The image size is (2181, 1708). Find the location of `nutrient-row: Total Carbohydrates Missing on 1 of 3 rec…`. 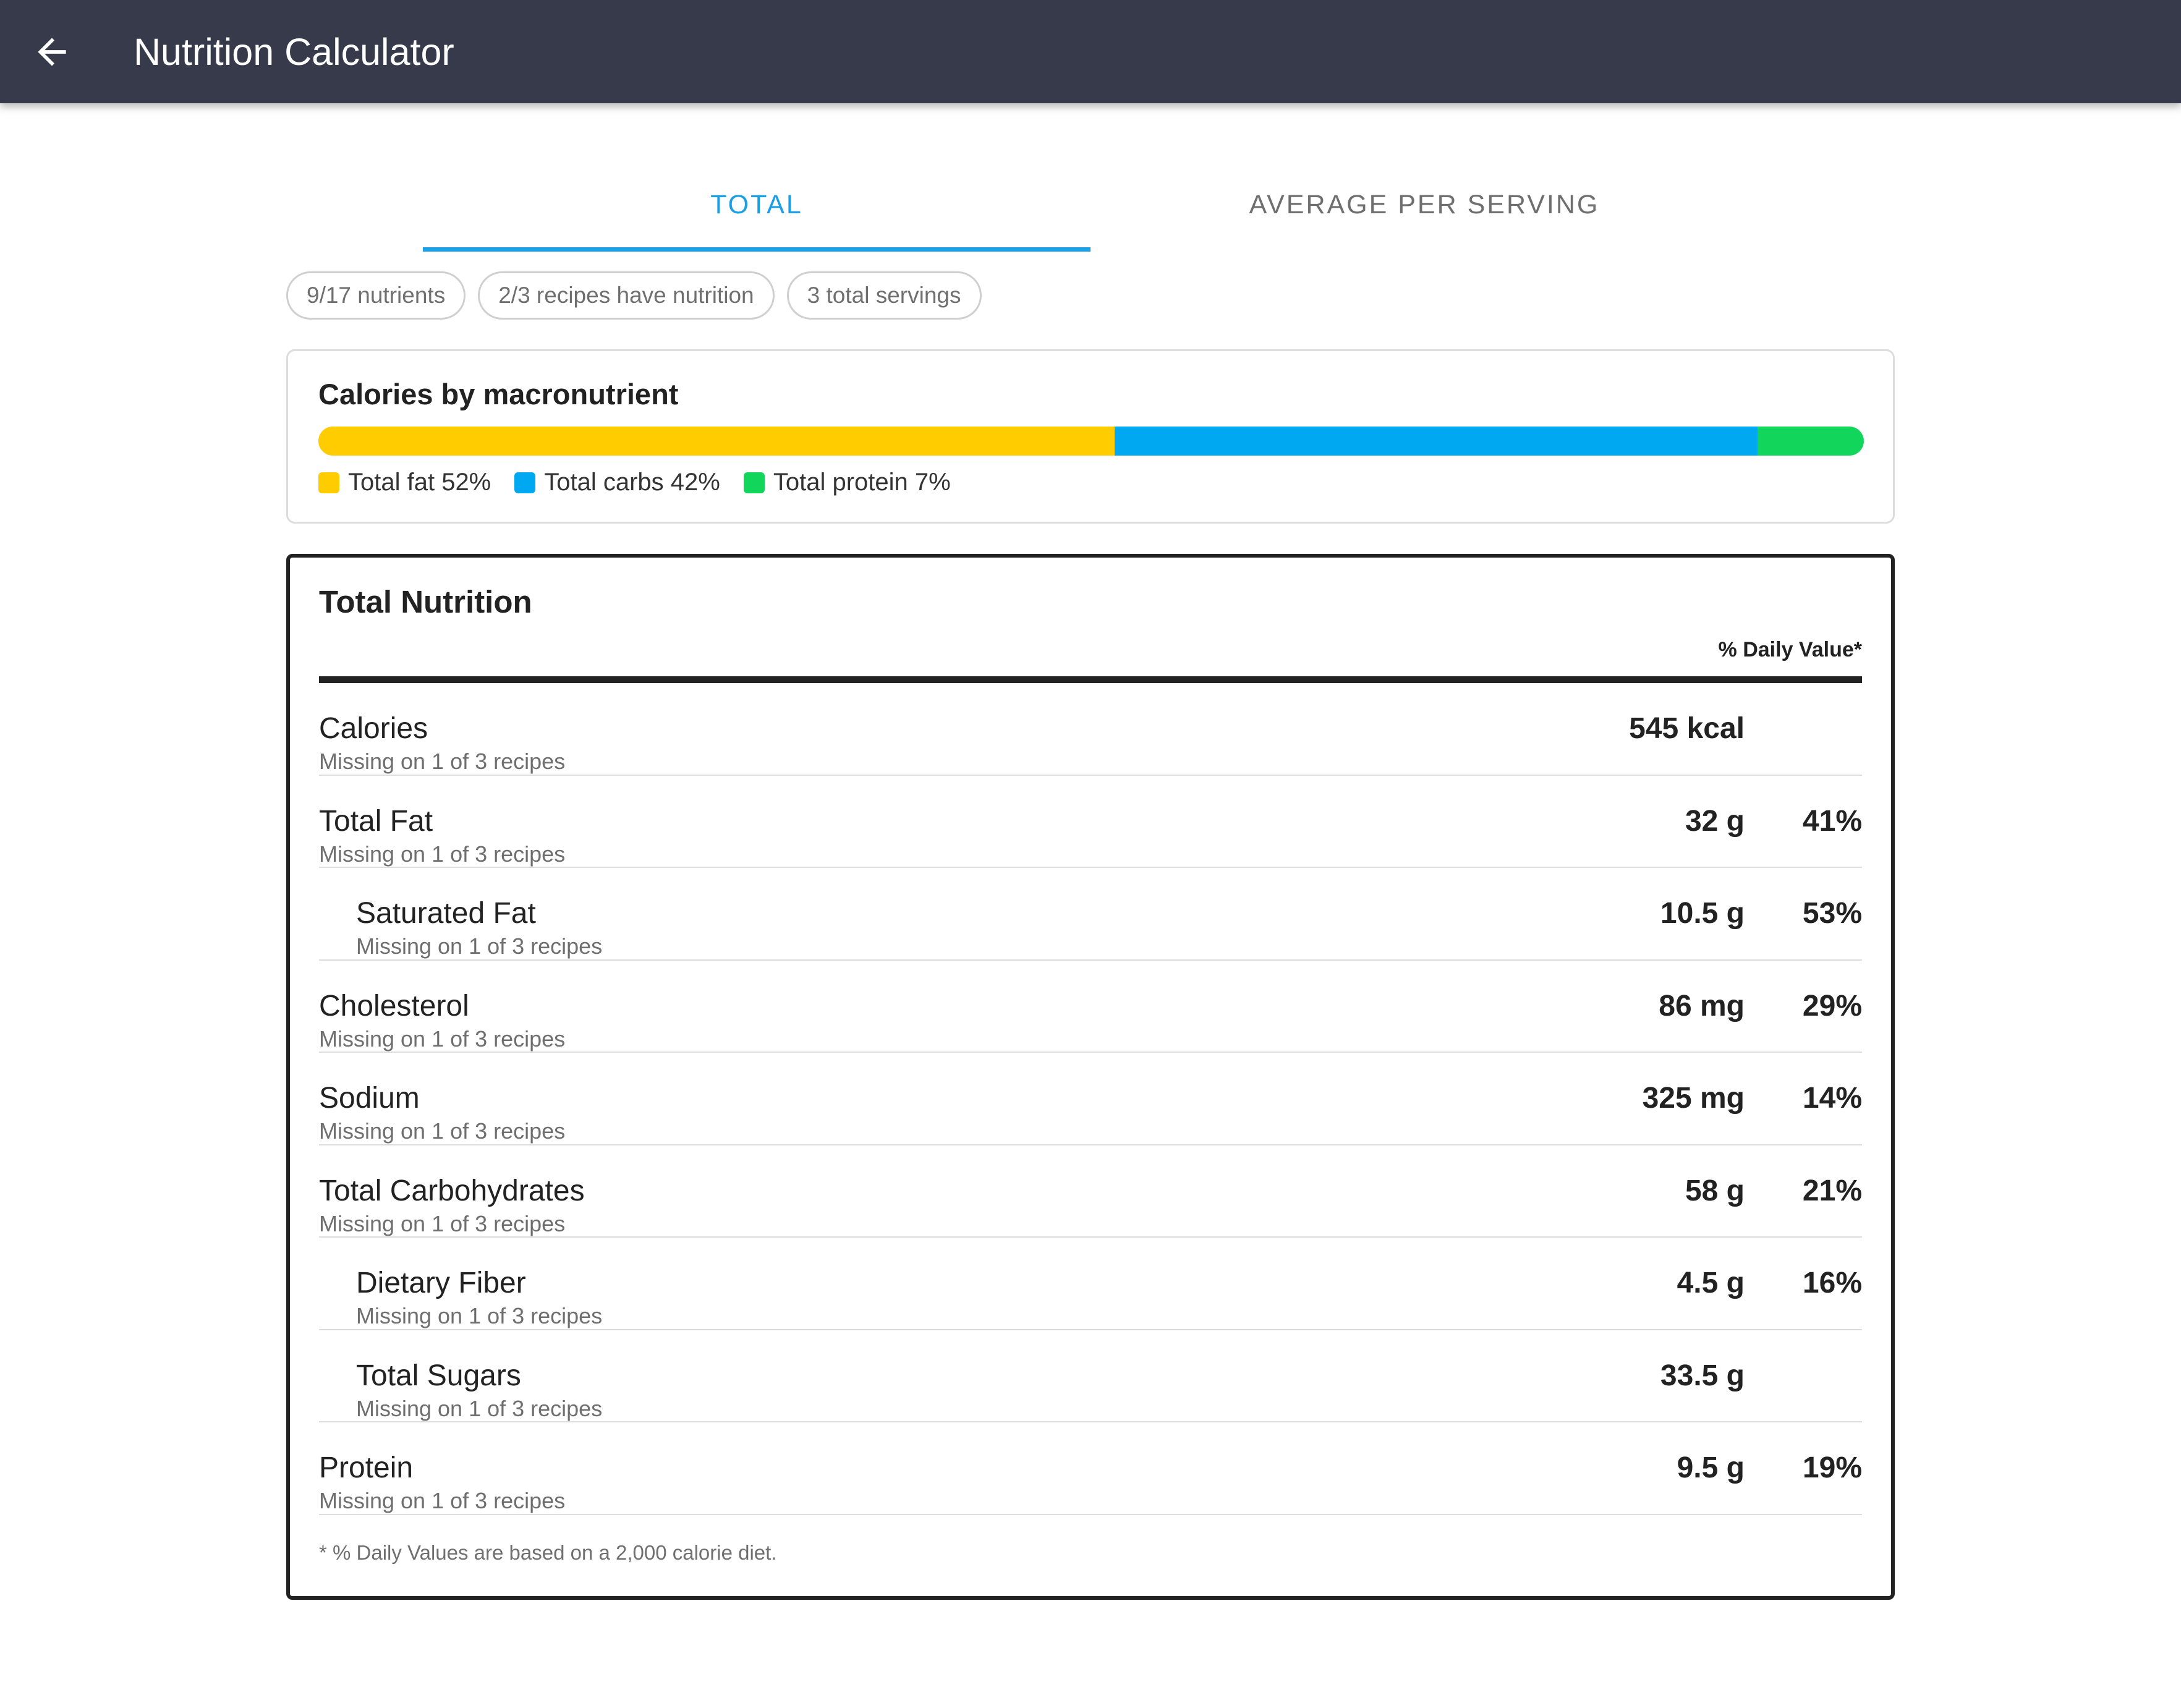

nutrient-row: Total Carbohydrates Missing on 1 of 3 rec… is located at coordinates (1091, 1191).